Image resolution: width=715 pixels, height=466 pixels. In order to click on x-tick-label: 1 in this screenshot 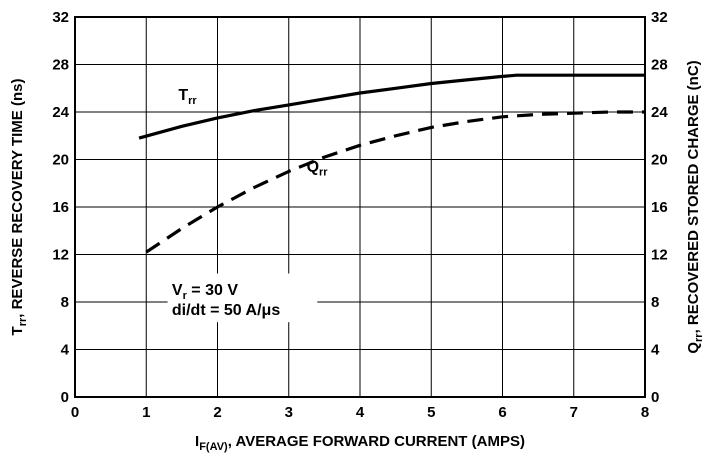, I will do `click(146, 412)`.